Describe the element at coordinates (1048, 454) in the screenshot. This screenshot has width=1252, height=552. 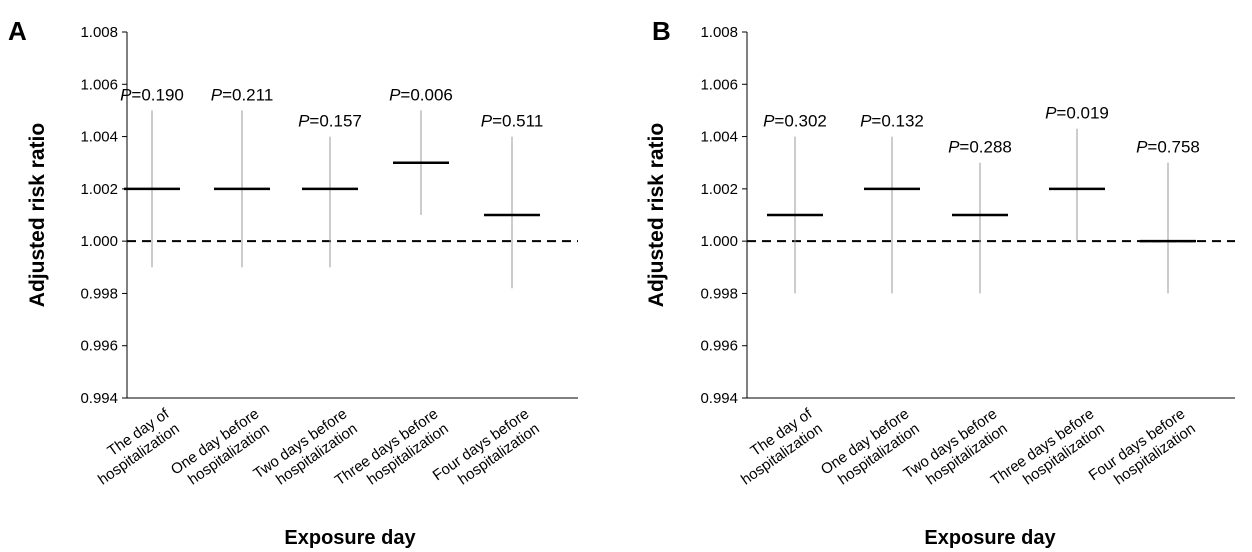
I see `x-tick-label: Three days beforehospitalization` at that location.